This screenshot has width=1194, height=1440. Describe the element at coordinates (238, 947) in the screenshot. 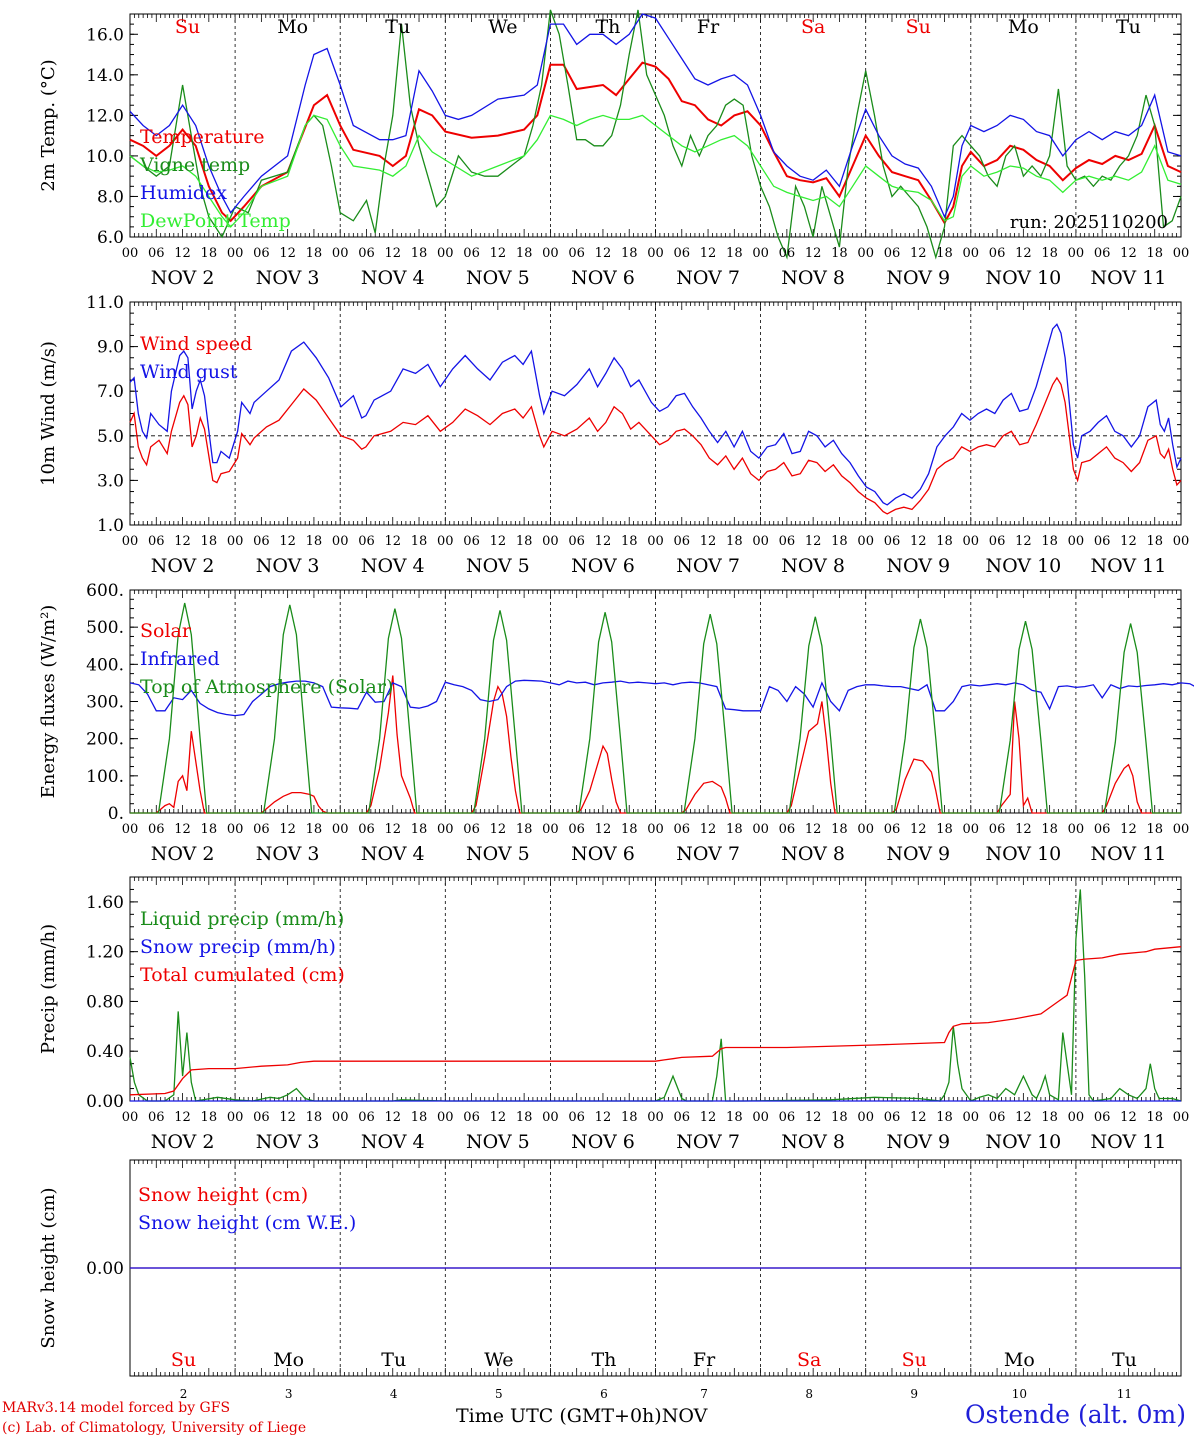

I see `legend-entry: Snow precip (mm/h)` at that location.